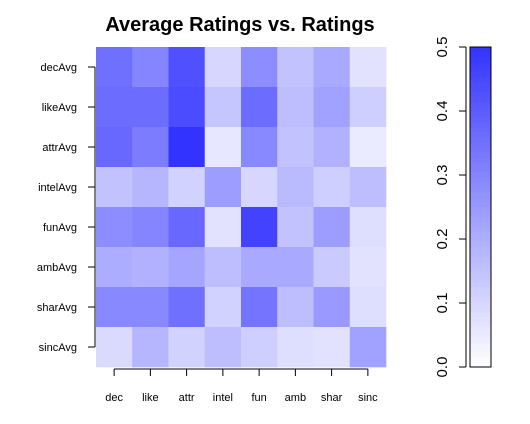 This screenshot has width=530, height=424. I want to click on x-tick-label: attr, so click(187, 398).